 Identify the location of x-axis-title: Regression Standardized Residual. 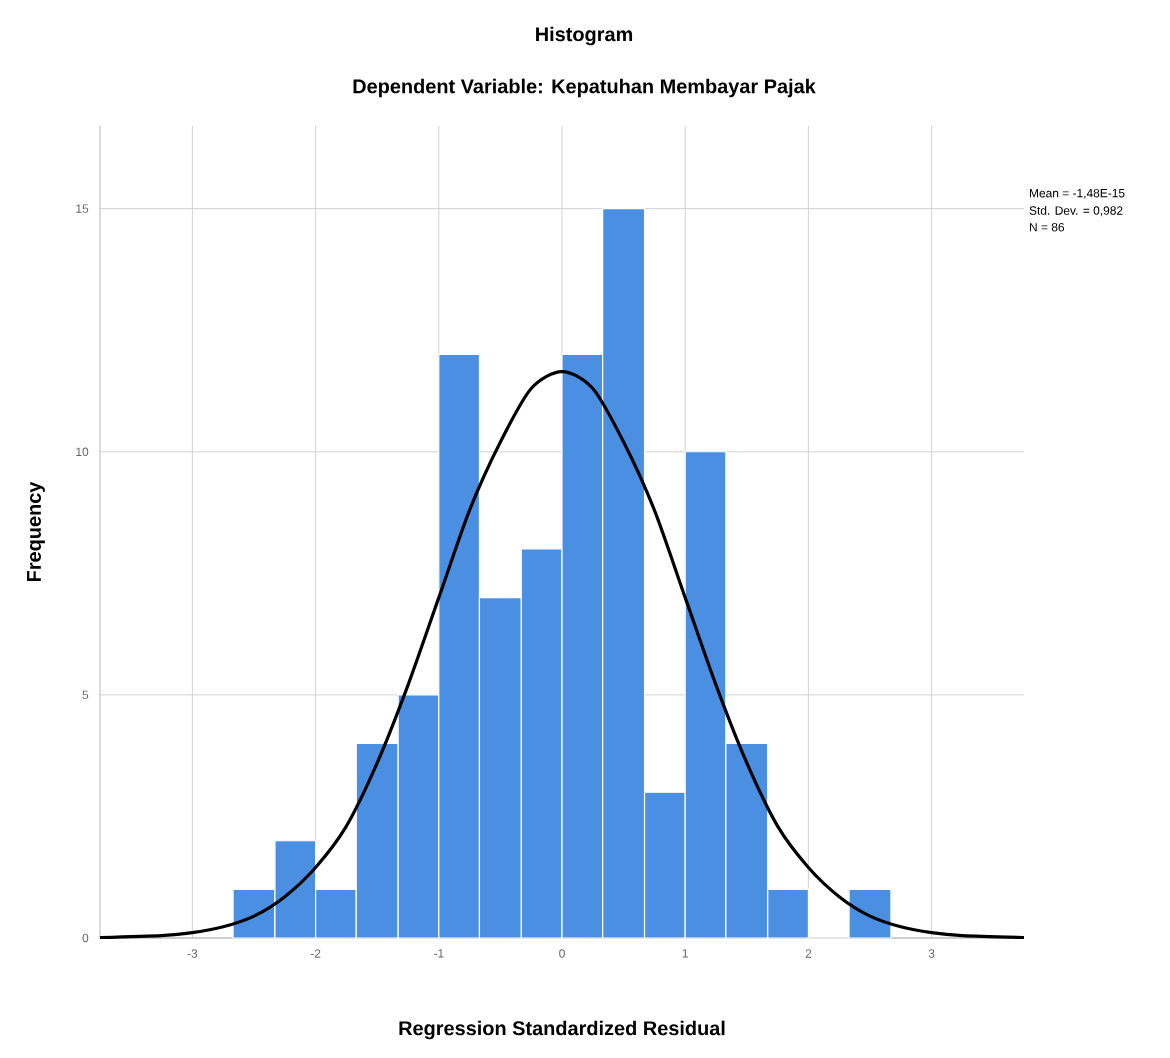
(562, 1030).